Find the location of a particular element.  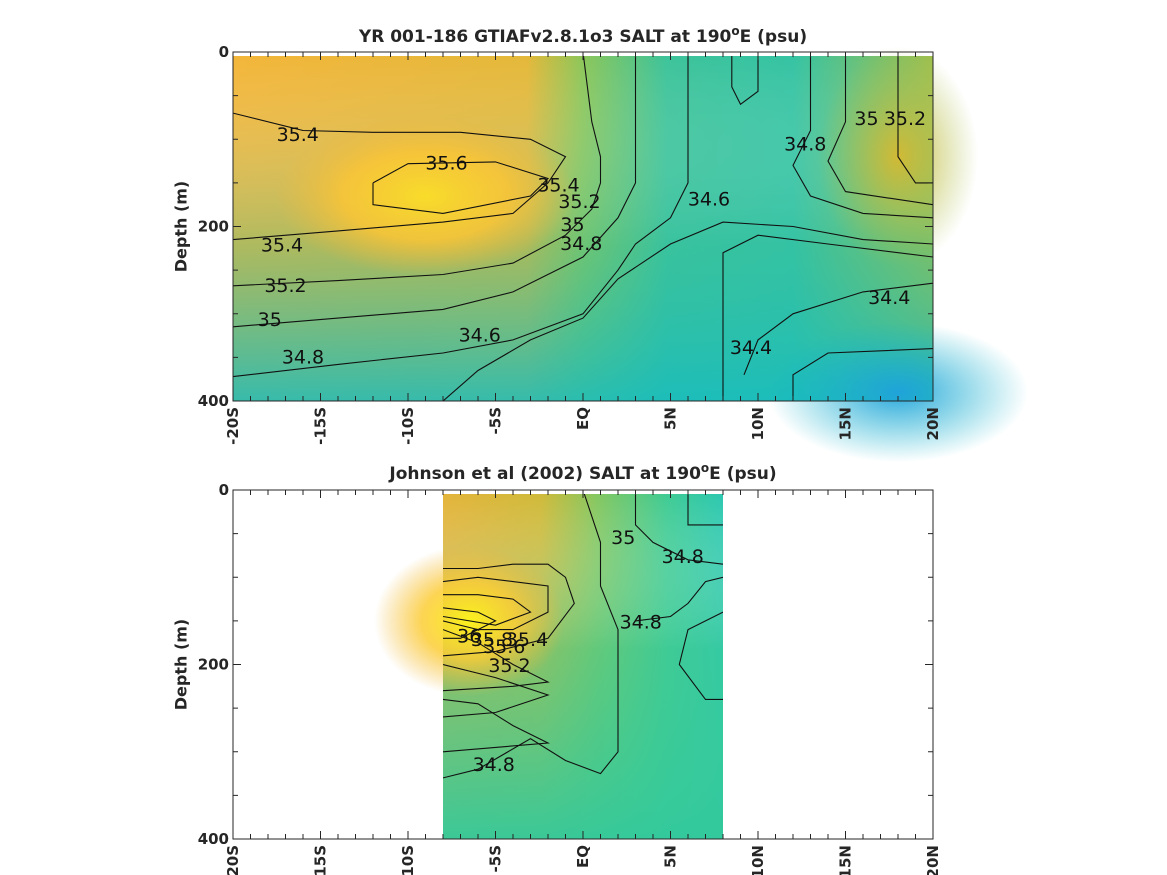

low-salinity-pool is located at coordinates (898, 392).